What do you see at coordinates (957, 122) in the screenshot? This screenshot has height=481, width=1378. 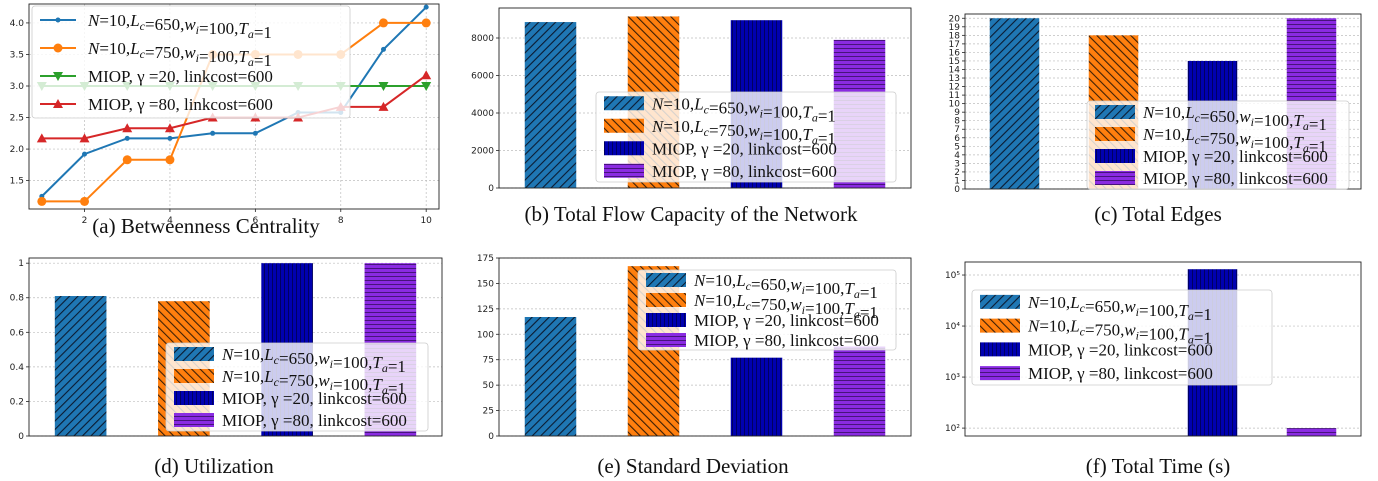 I see `y-tick-label: 8` at bounding box center [957, 122].